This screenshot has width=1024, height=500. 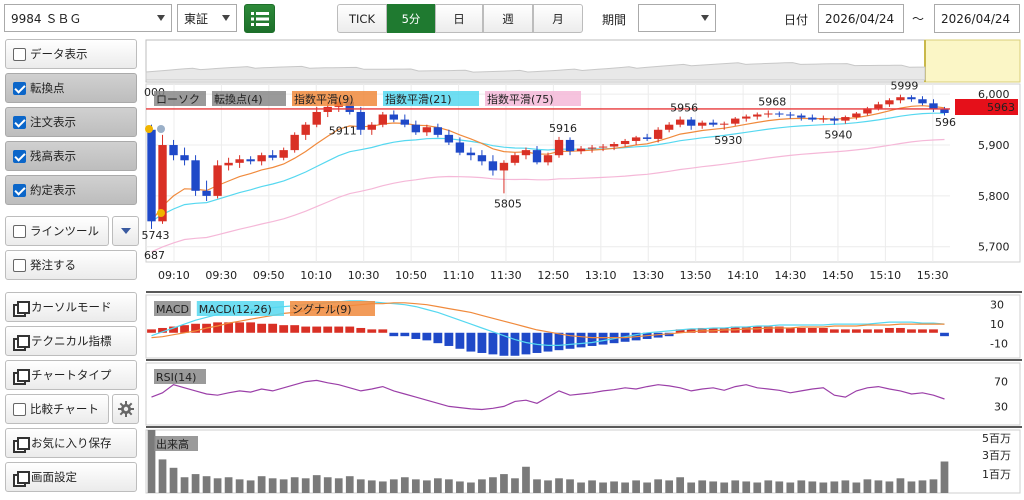 What do you see at coordinates (563, 128) in the screenshot?
I see `turning-point-label: 5916` at bounding box center [563, 128].